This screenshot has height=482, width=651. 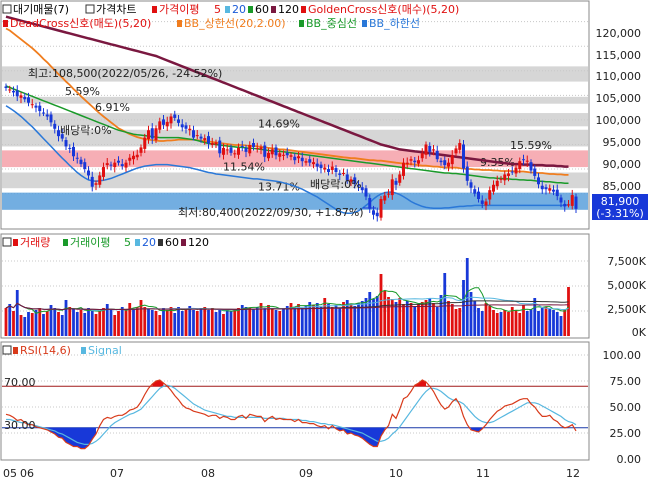 I want to click on vol-ma20-swatch, so click(x=137, y=242).